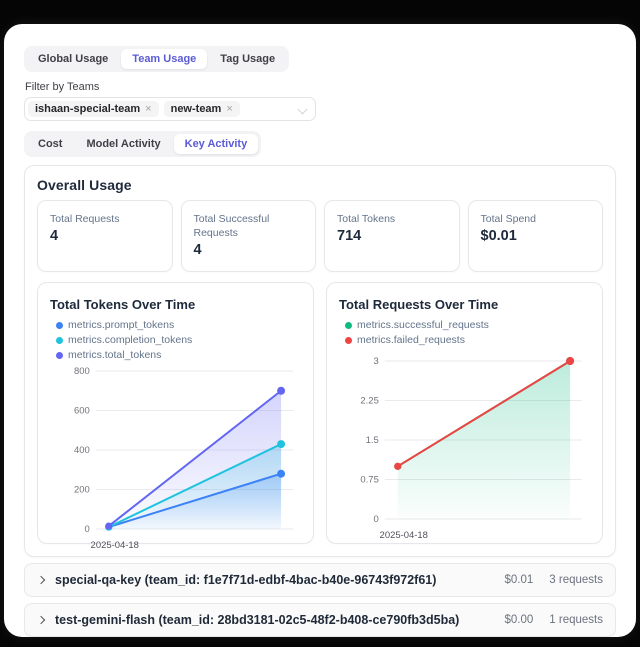 The width and height of the screenshot is (640, 647). What do you see at coordinates (130, 340) in the screenshot?
I see `legend-label: metrics.completion_tokens` at bounding box center [130, 340].